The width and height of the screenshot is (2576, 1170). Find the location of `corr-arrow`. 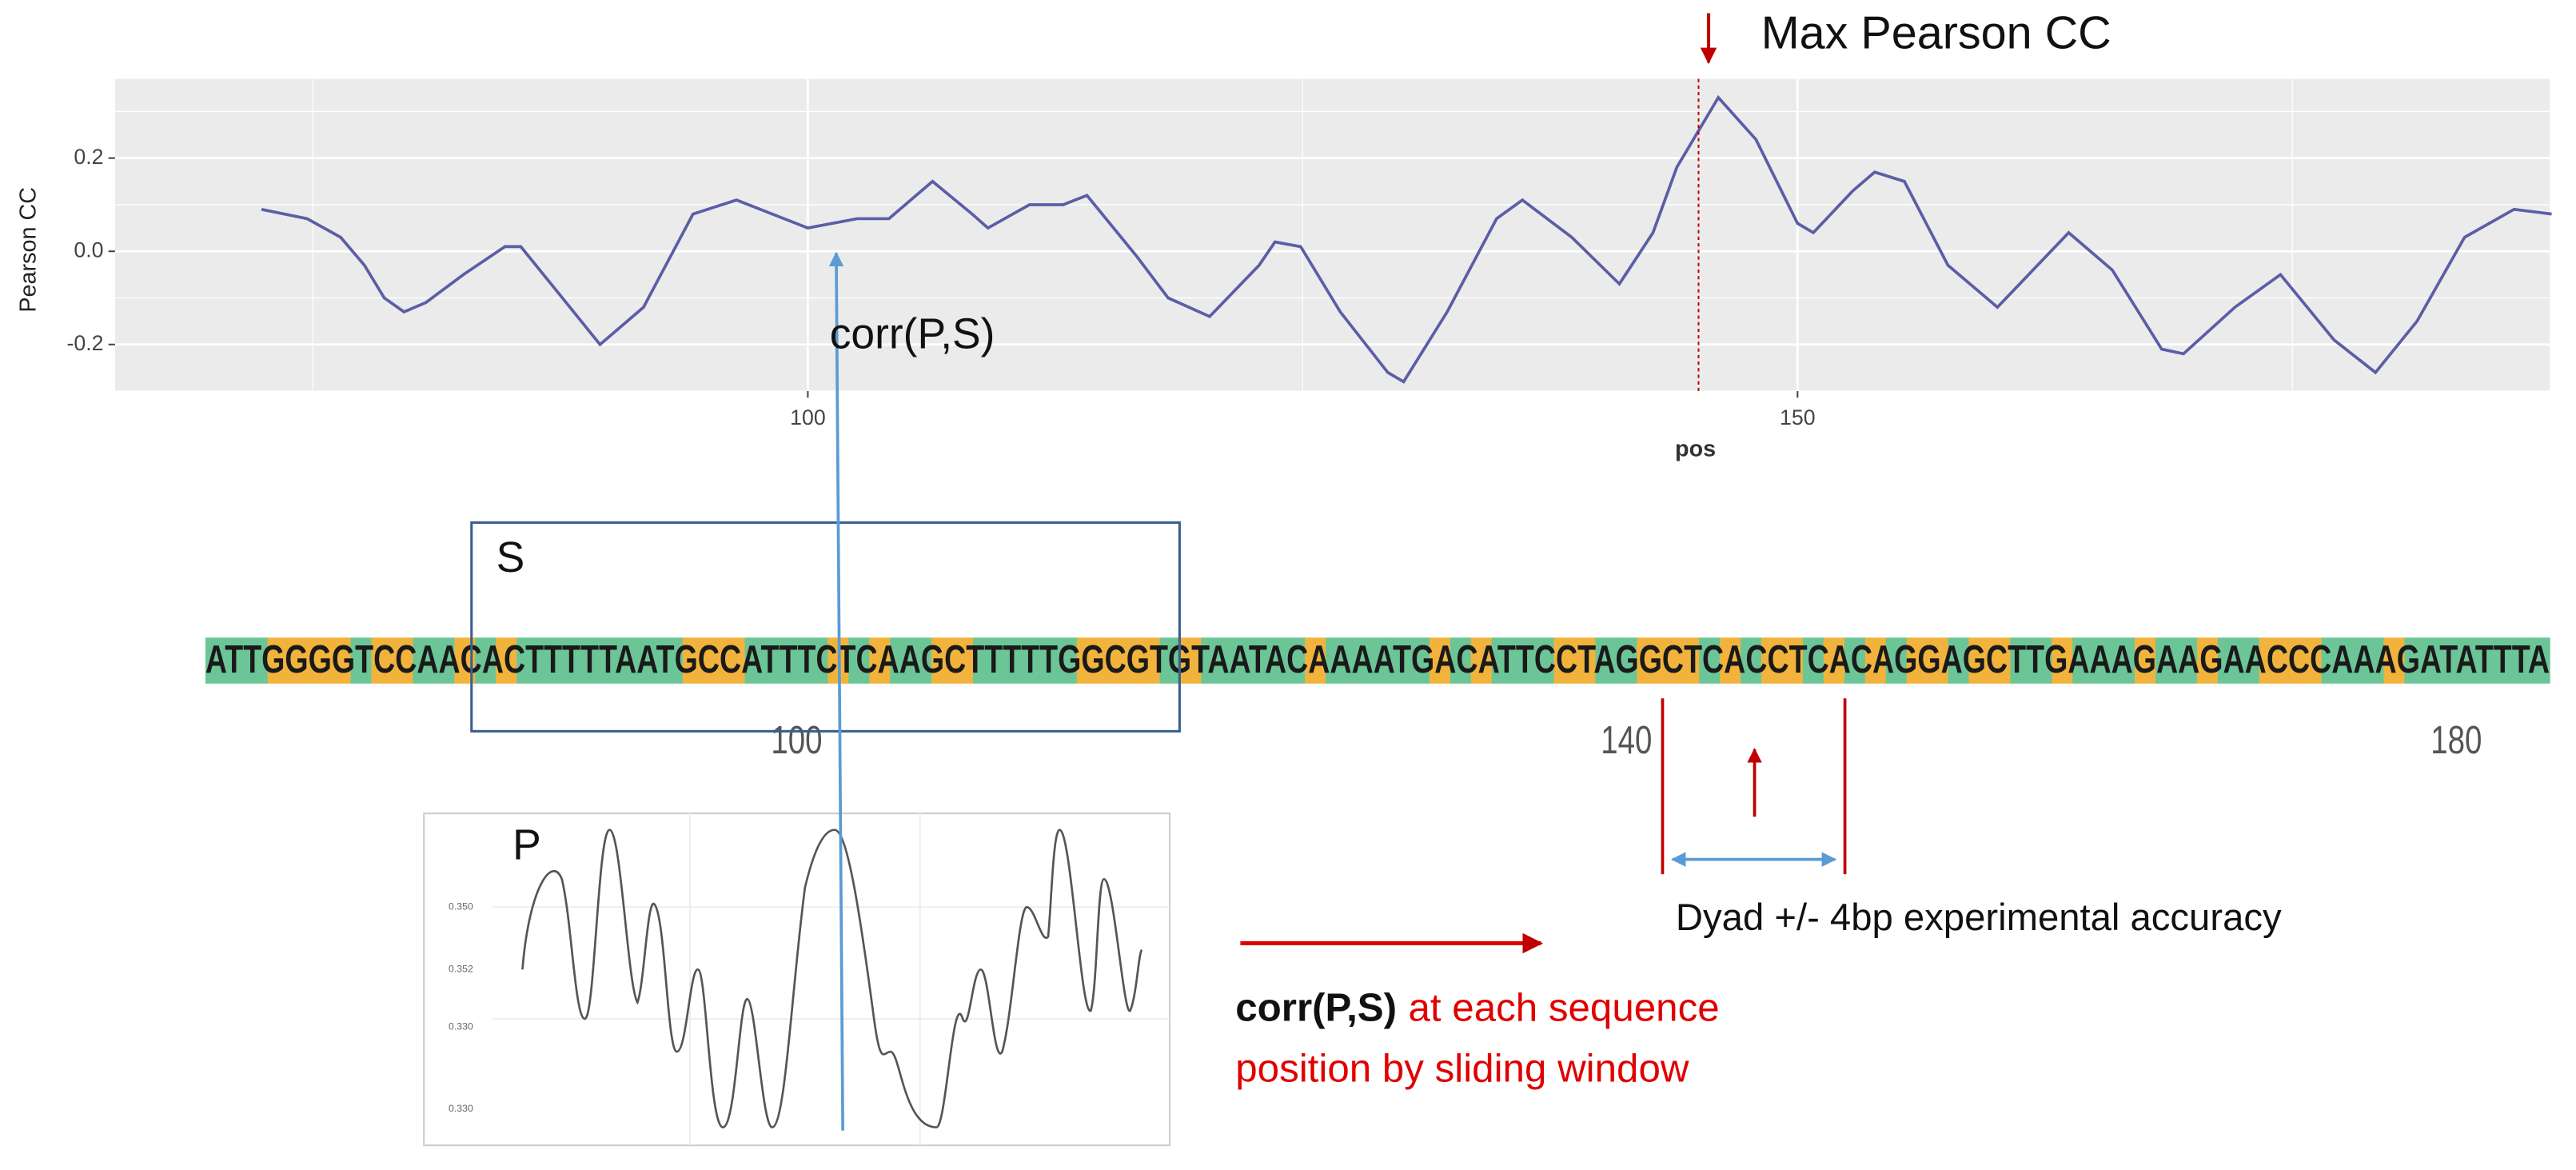

corr-arrow is located at coordinates (836, 691).